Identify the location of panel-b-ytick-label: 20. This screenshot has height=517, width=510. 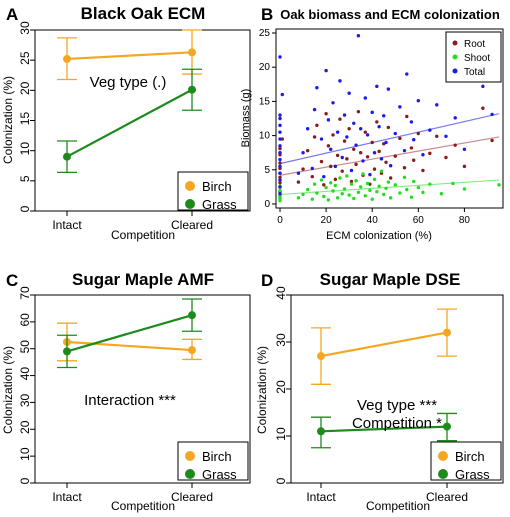
(265, 67).